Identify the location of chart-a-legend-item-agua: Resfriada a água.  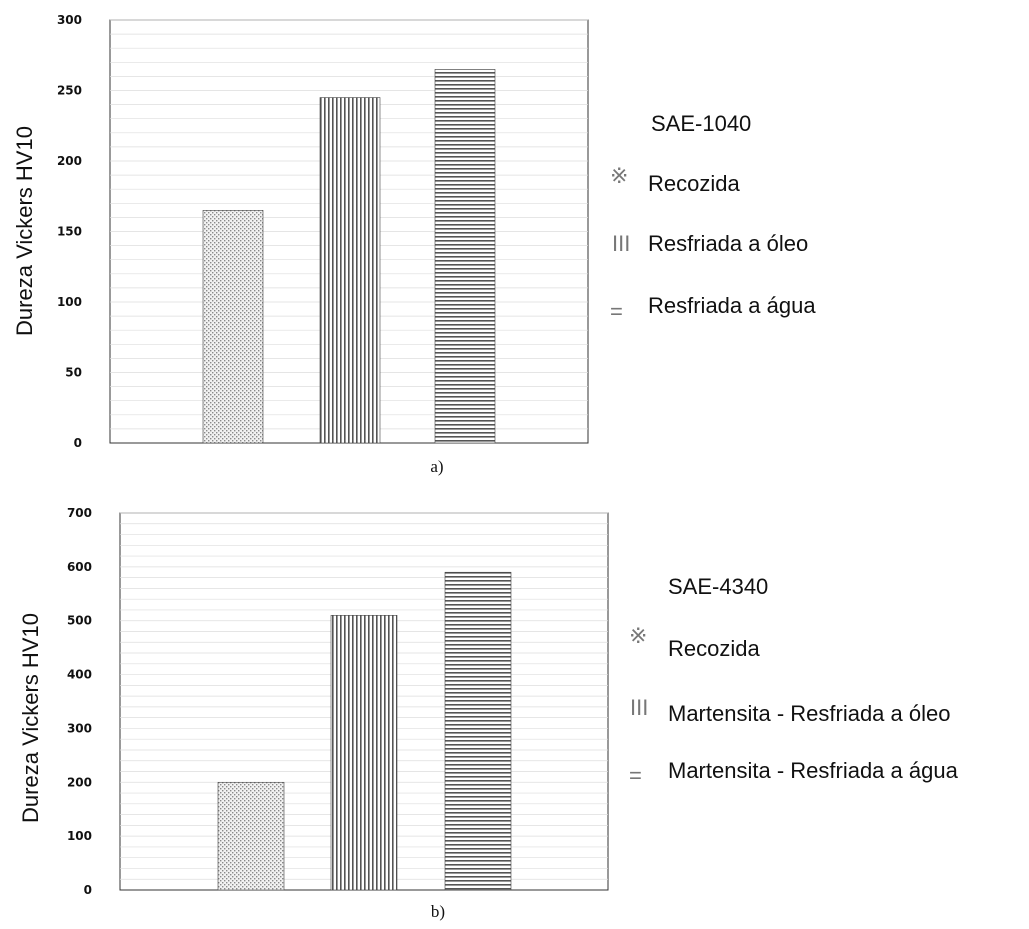
(732, 305).